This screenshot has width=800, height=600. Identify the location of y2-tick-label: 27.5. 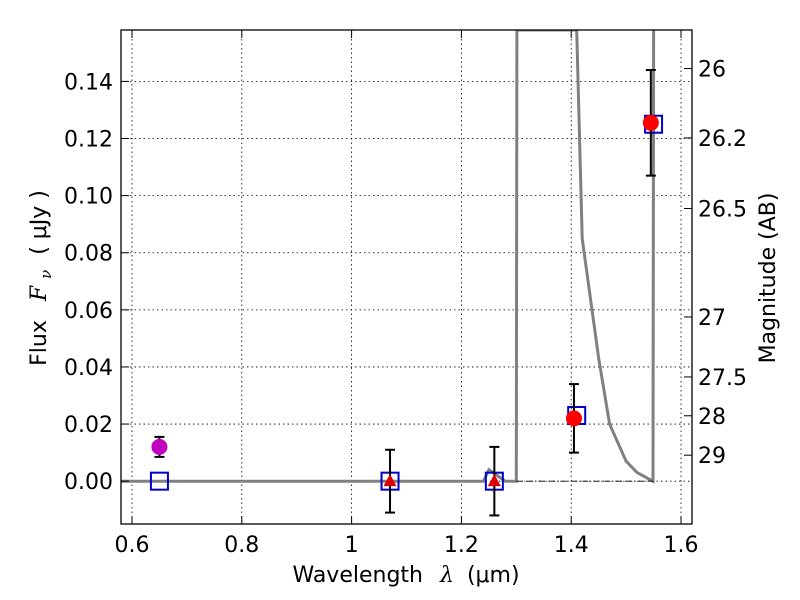
(722, 378).